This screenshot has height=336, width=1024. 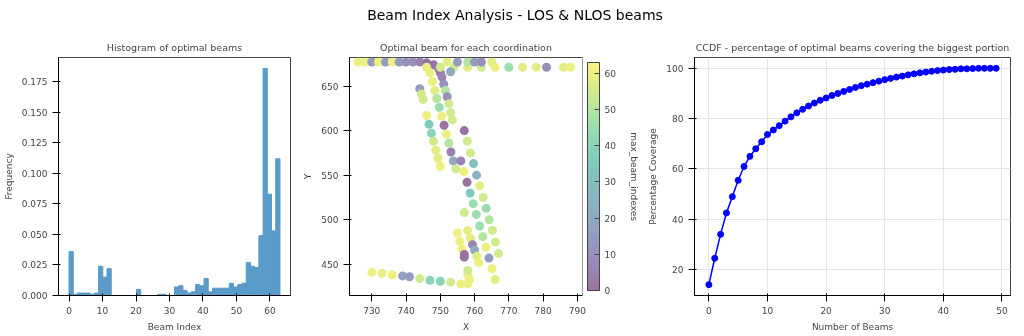 I want to click on y-tick-label: 20, so click(x=678, y=270).